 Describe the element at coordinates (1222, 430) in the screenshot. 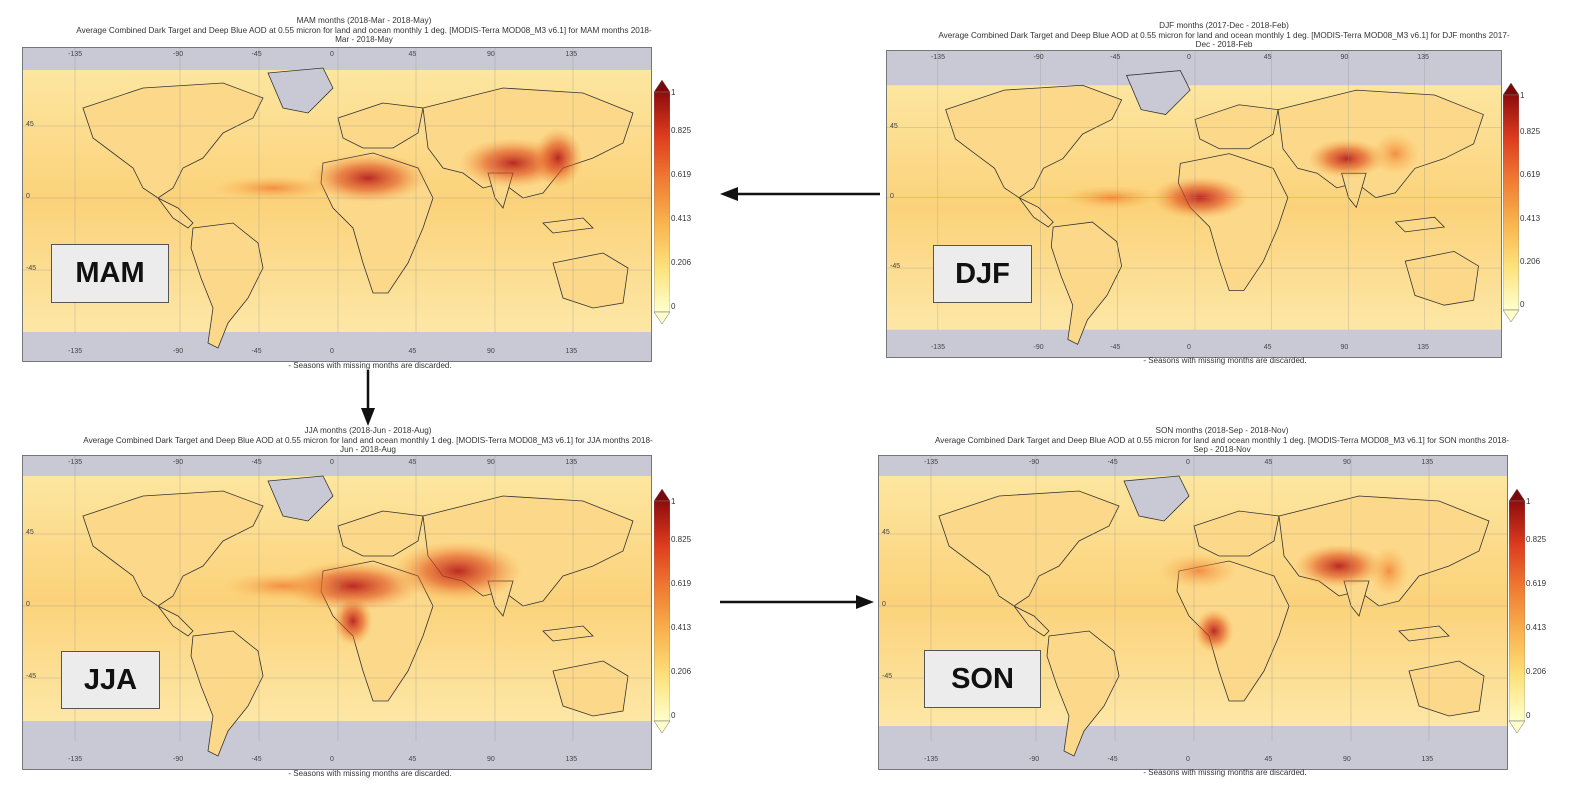

I see `title-line-1: SON months (2018-Sep - 2018-Nov)` at that location.